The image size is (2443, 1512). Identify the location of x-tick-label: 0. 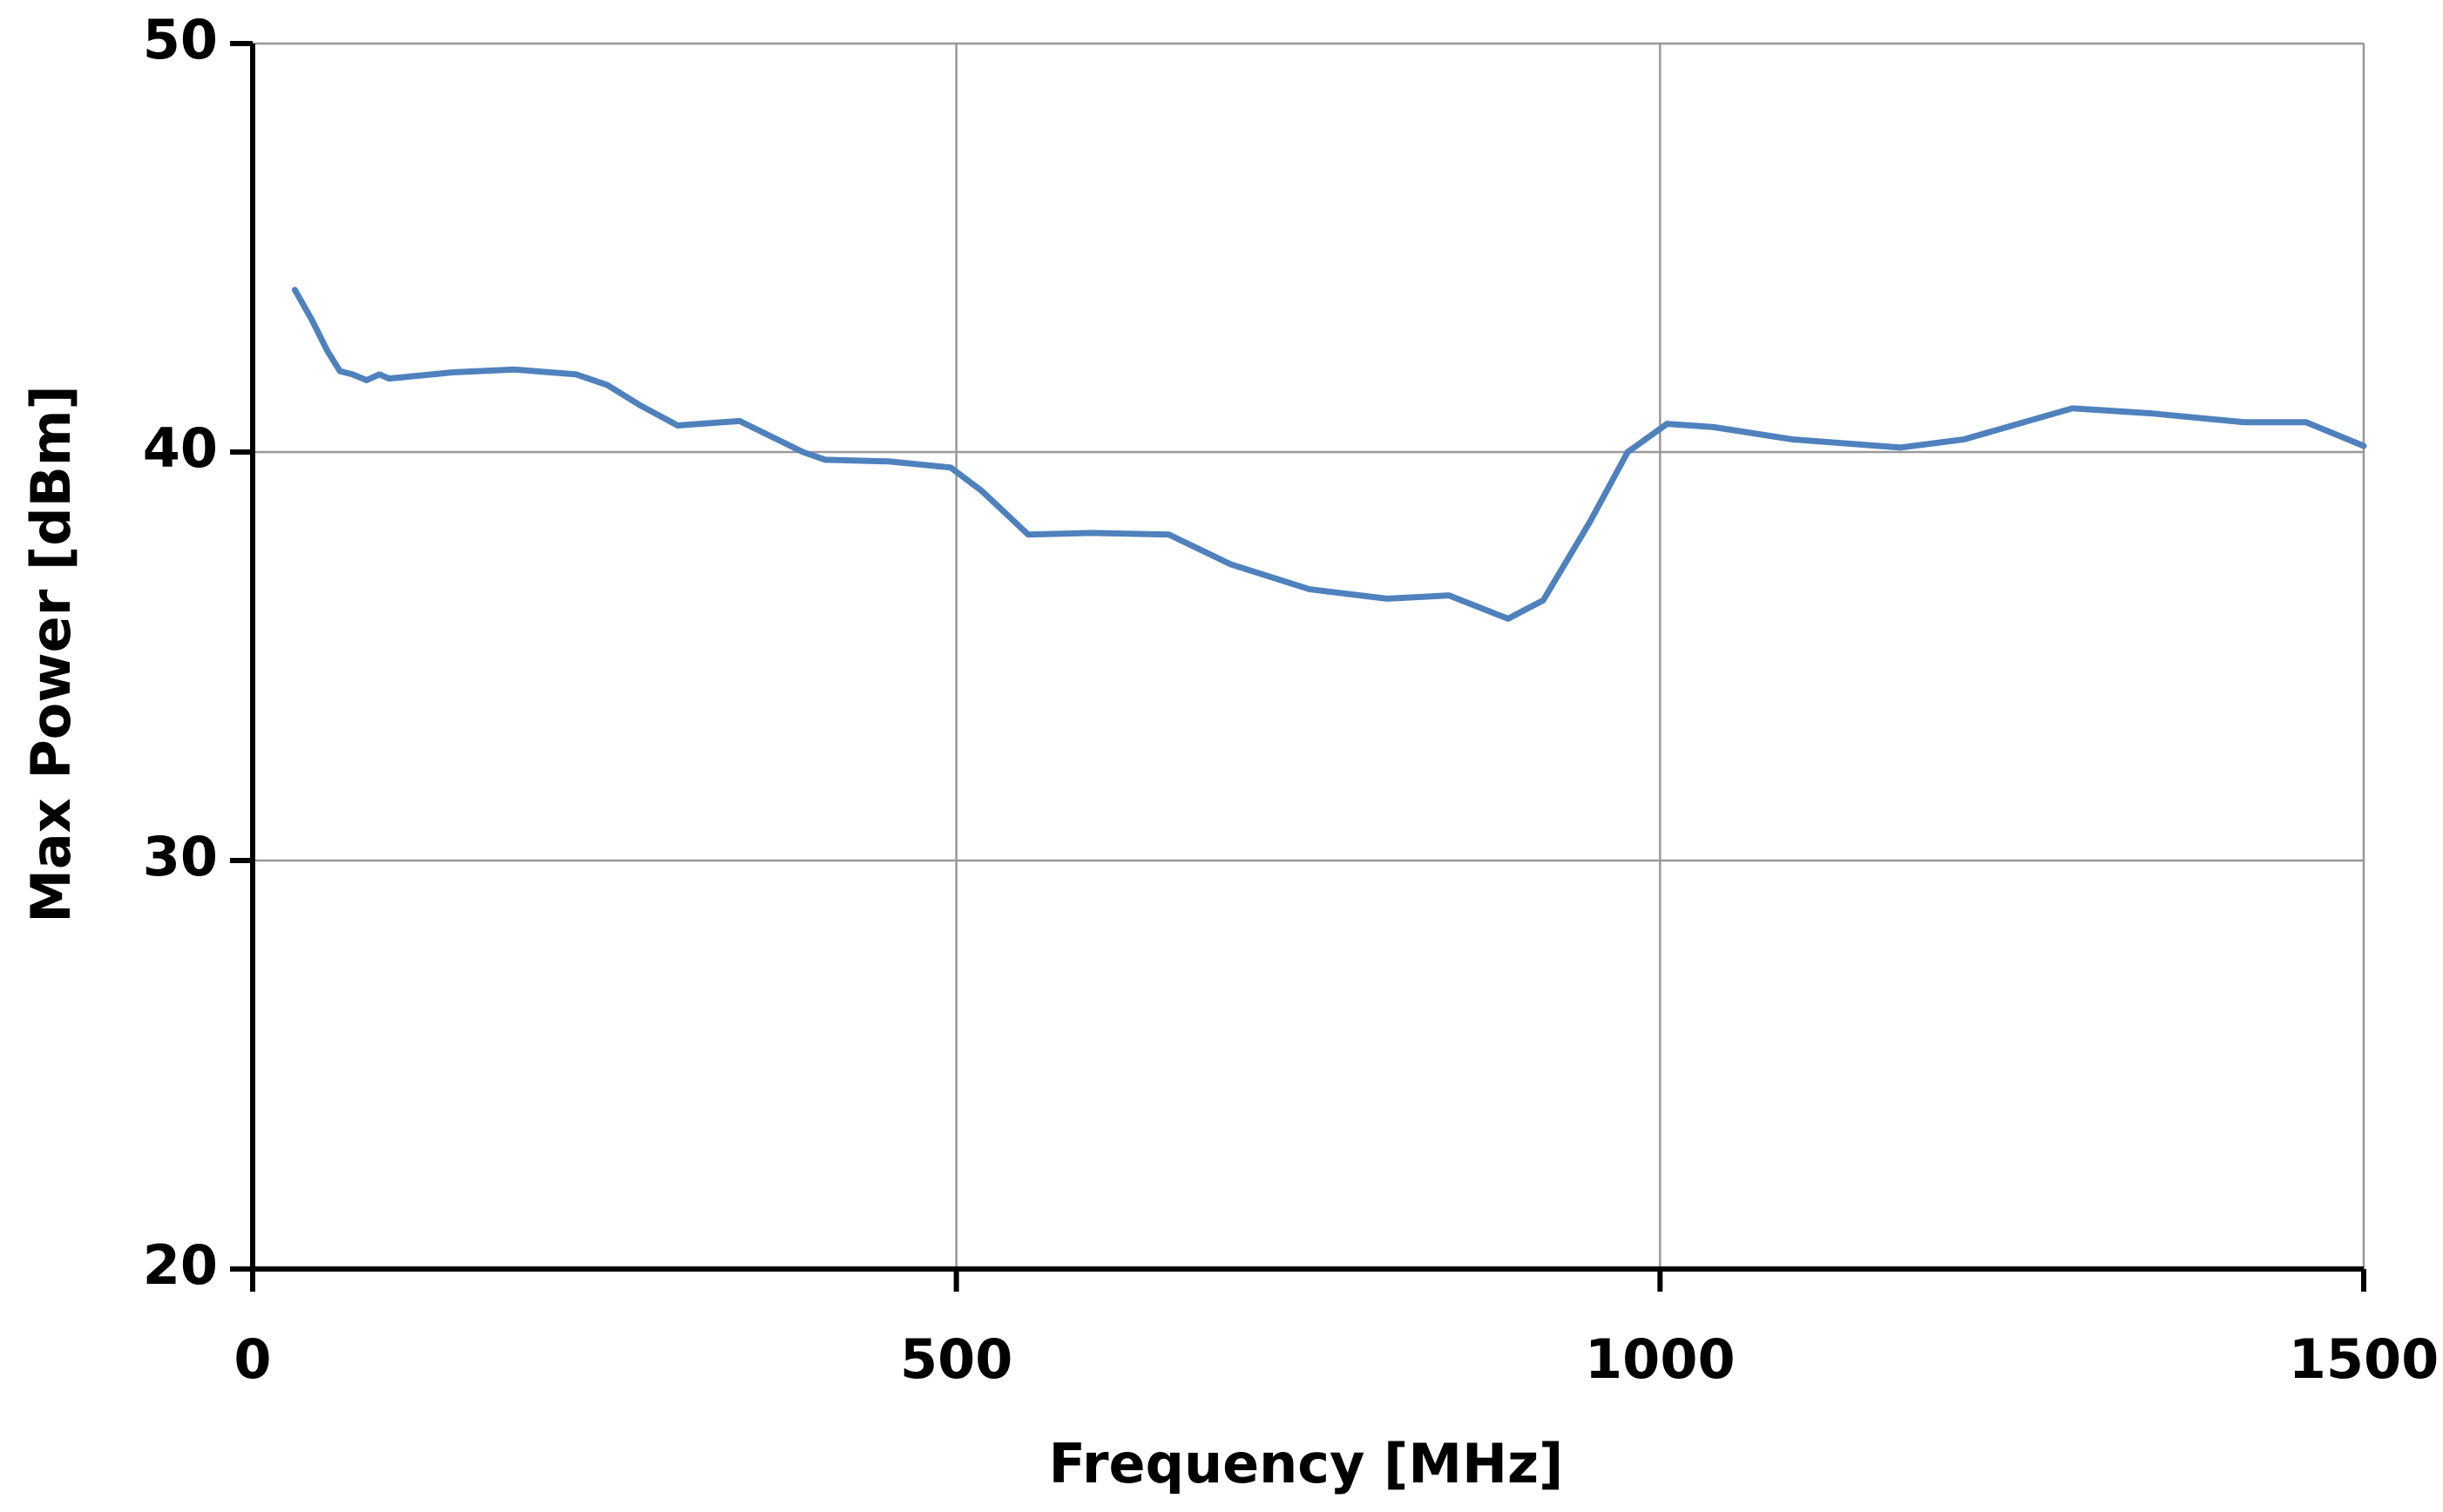
(252, 1359).